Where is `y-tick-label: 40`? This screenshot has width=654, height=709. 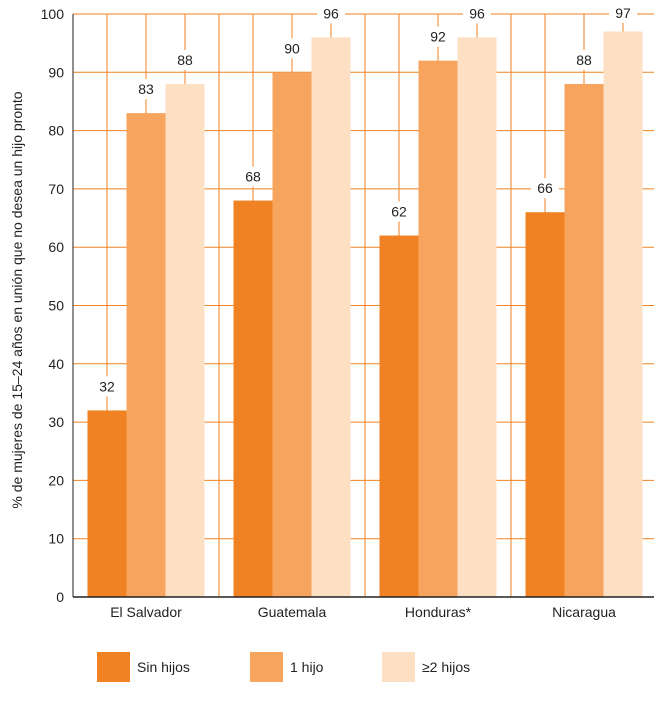 y-tick-label: 40 is located at coordinates (56, 364).